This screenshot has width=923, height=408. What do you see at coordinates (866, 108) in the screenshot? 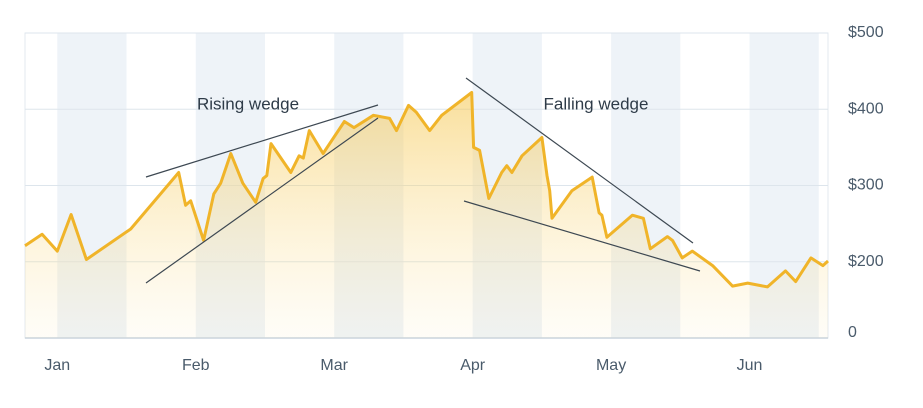
I see `y-tick-label: $400` at bounding box center [866, 108].